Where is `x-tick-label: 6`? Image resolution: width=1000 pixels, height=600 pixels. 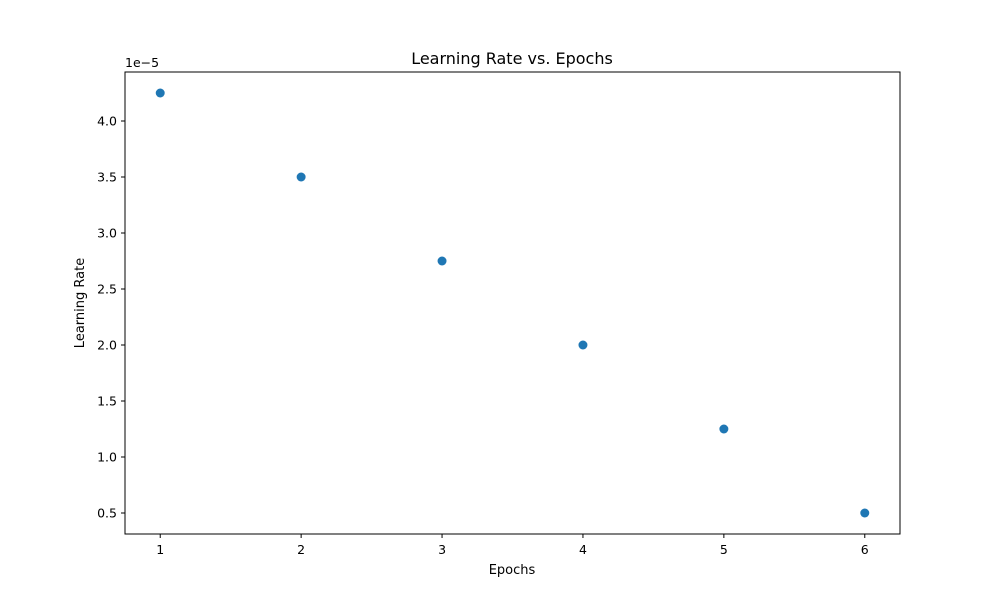 x-tick-label: 6 is located at coordinates (865, 549).